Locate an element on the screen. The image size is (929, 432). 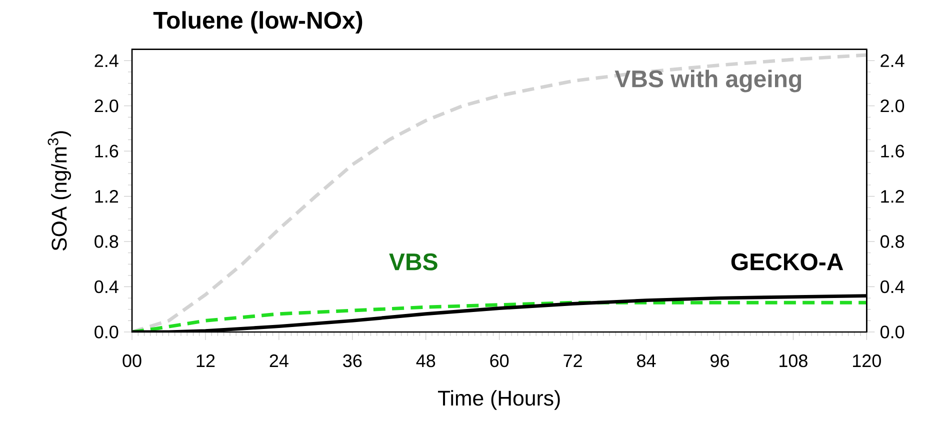
y2-tick-label: 0.0 is located at coordinates (892, 332).